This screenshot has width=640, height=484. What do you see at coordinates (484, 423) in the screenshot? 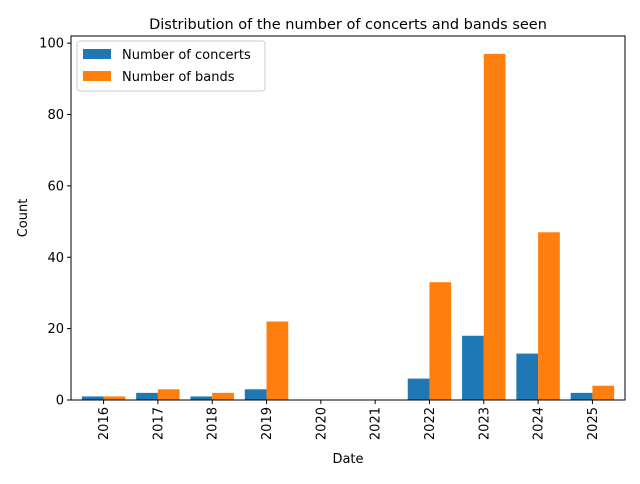
I see `x-tick-label: 2023` at bounding box center [484, 423].